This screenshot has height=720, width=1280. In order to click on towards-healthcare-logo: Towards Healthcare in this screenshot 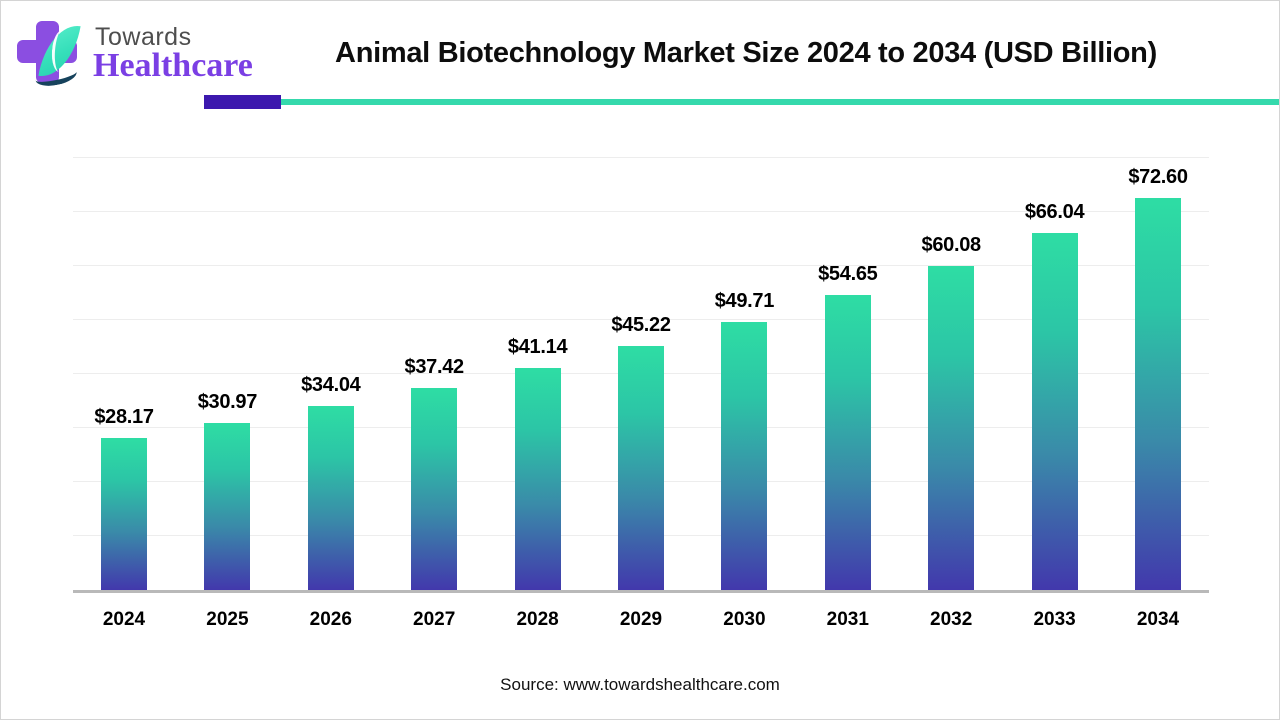, I will do `click(145, 57)`.